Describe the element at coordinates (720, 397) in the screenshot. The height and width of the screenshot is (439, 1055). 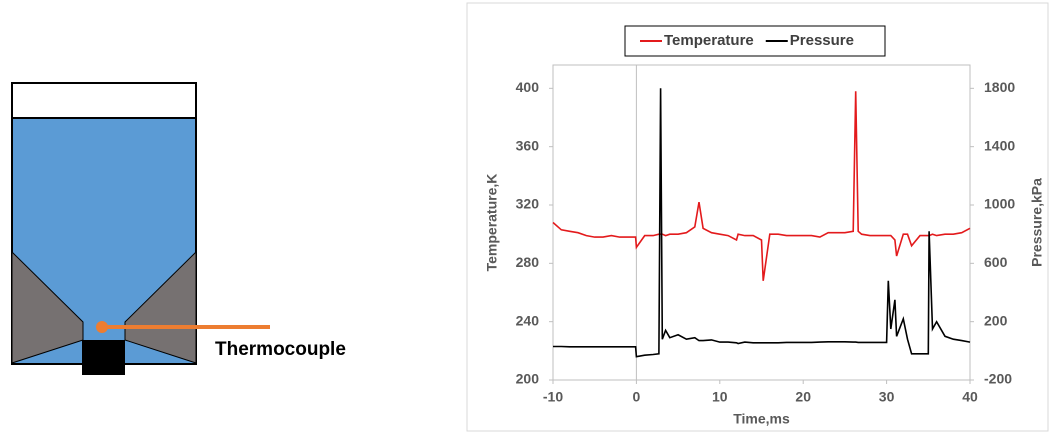
I see `x-tick-label: 10` at that location.